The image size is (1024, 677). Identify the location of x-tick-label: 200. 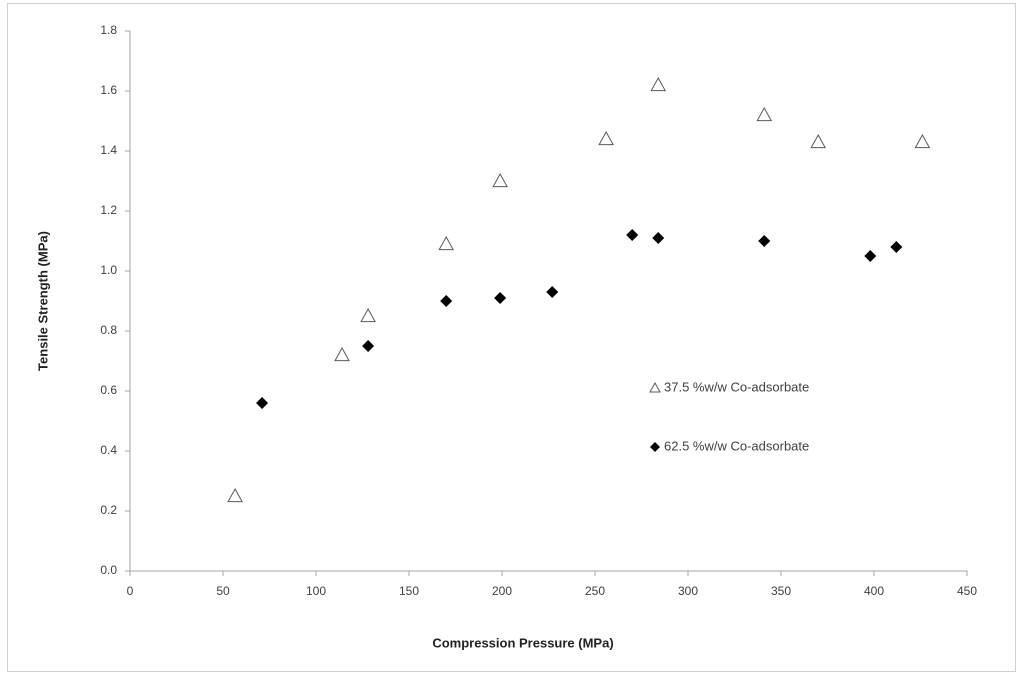
(502, 591).